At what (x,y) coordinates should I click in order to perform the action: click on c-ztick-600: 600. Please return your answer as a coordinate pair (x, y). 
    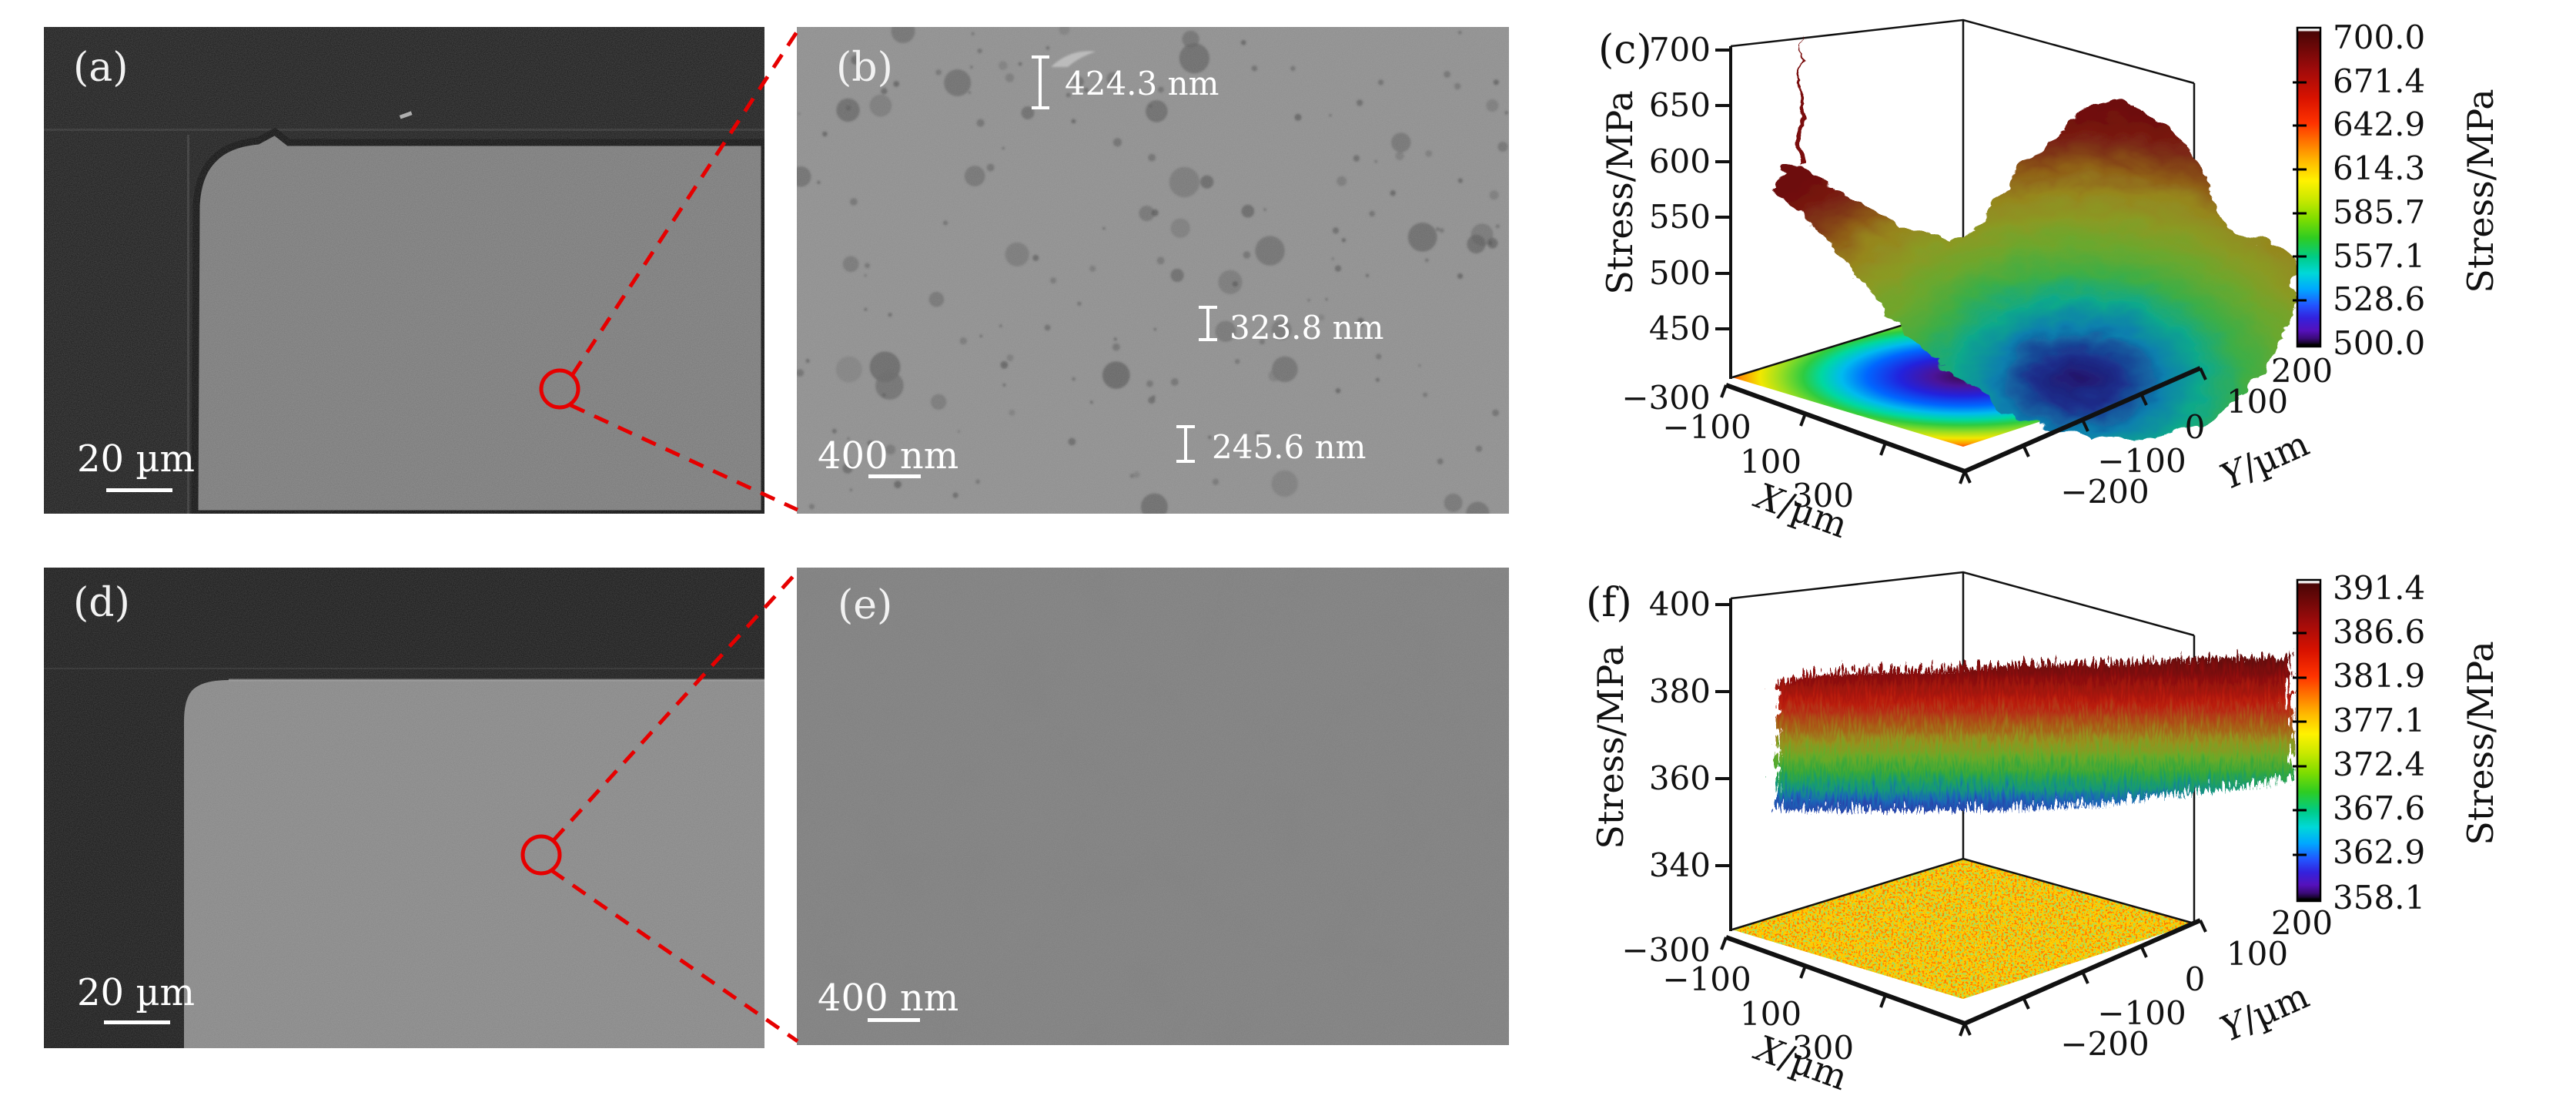
    Looking at the image, I should click on (1680, 161).